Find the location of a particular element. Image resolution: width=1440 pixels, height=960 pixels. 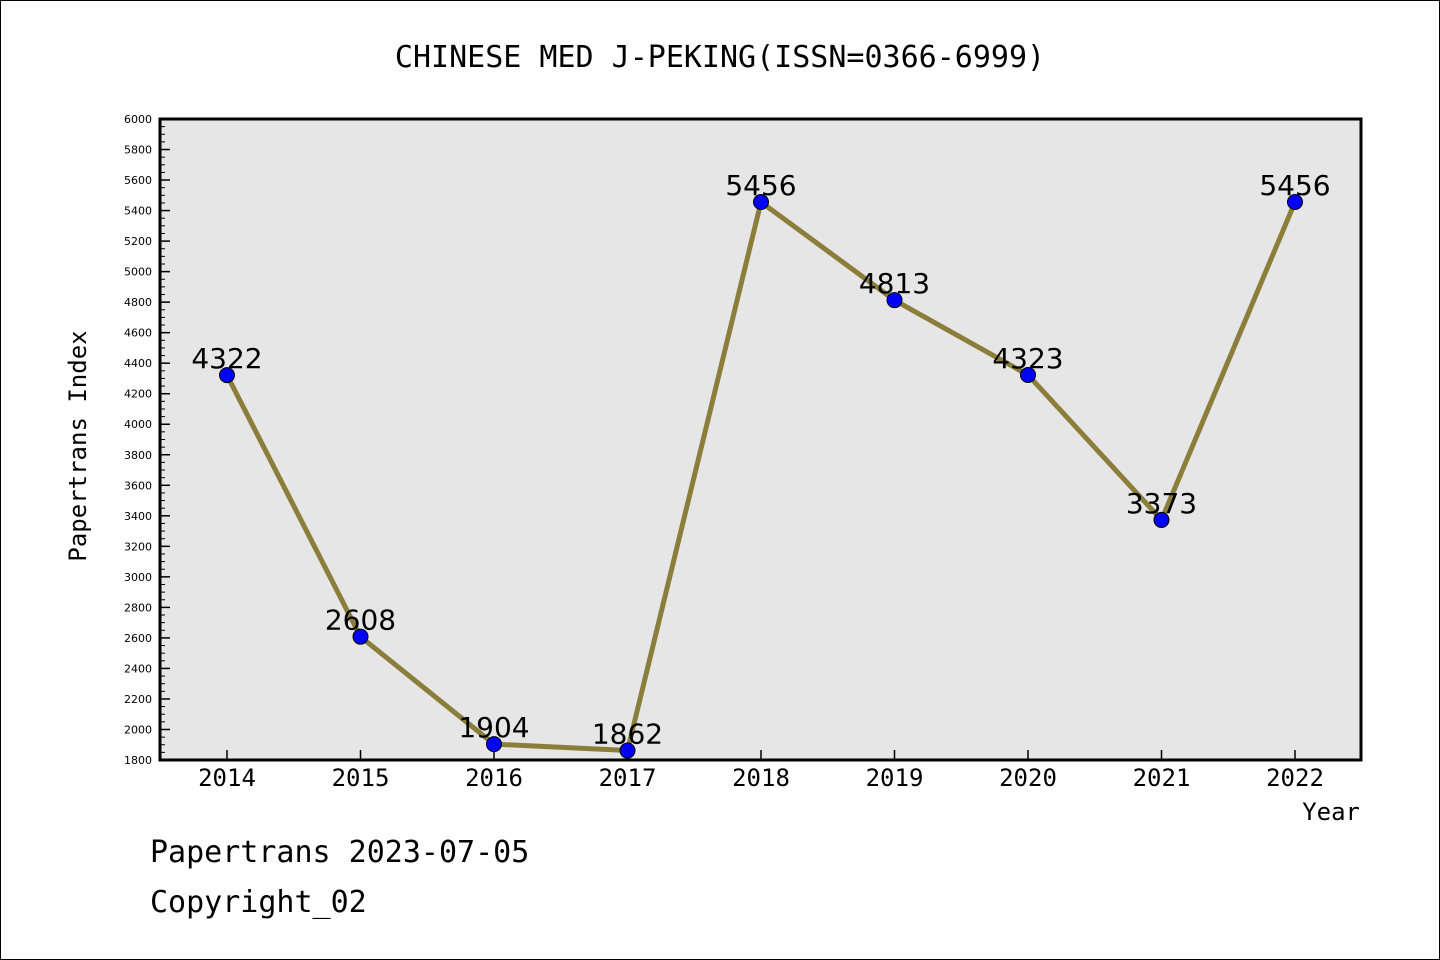

y-tick-label: 5000 is located at coordinates (138, 272).